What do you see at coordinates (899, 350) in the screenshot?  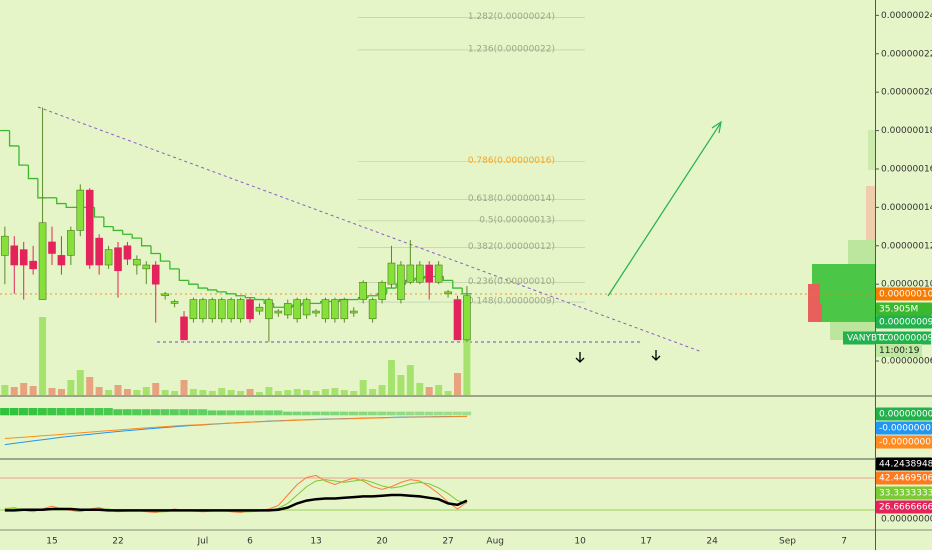 I see `countdown-badge` at bounding box center [899, 350].